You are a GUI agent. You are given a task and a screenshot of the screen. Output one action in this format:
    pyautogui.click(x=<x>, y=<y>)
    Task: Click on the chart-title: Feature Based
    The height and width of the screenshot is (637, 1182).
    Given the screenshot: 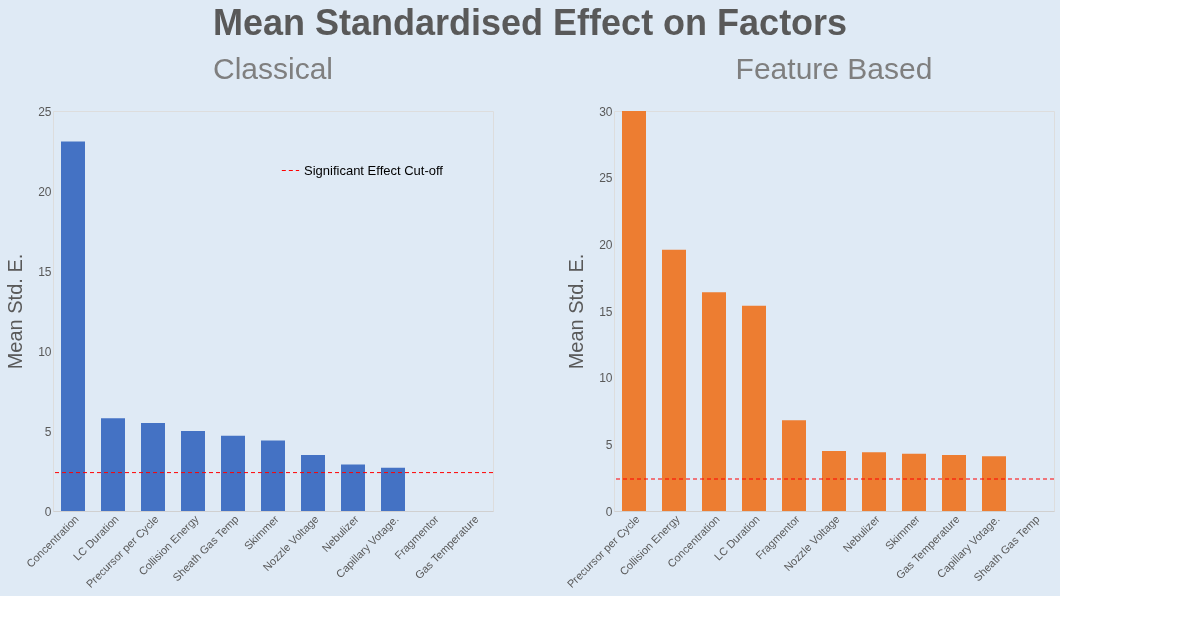 What is the action you would take?
    pyautogui.click(x=834, y=68)
    